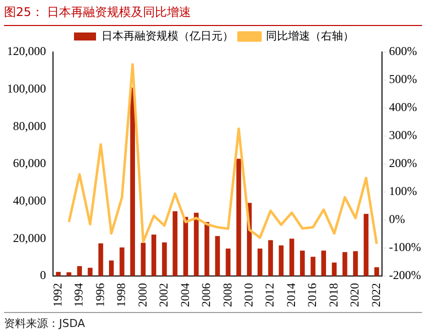 The height and width of the screenshot is (333, 428). I want to click on x-tick-label: 1994, so click(79, 295).